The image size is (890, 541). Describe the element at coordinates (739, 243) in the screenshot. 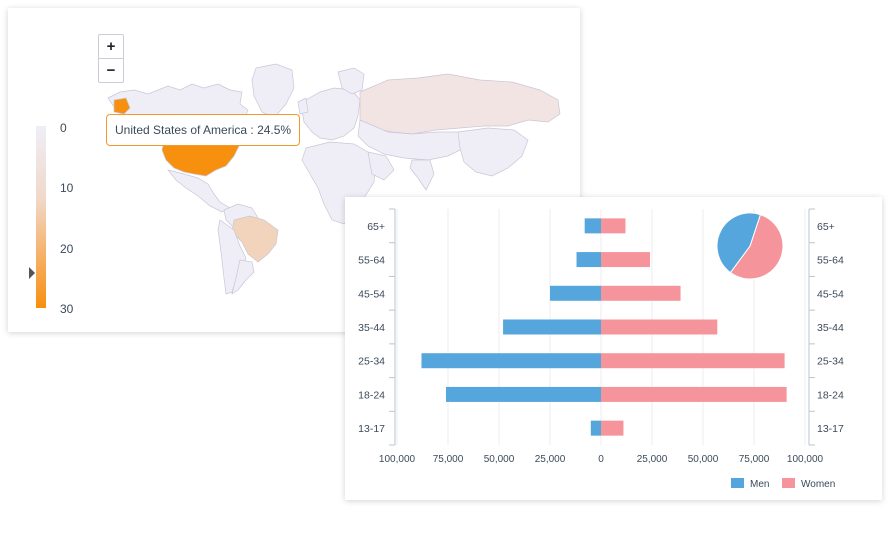

I see `pie-slice-men` at that location.